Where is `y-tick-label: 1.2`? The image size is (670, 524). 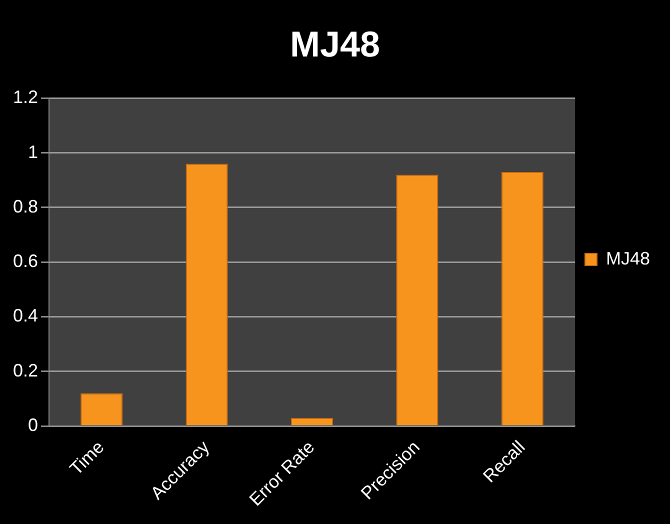
y-tick-label: 1.2 is located at coordinates (25, 97).